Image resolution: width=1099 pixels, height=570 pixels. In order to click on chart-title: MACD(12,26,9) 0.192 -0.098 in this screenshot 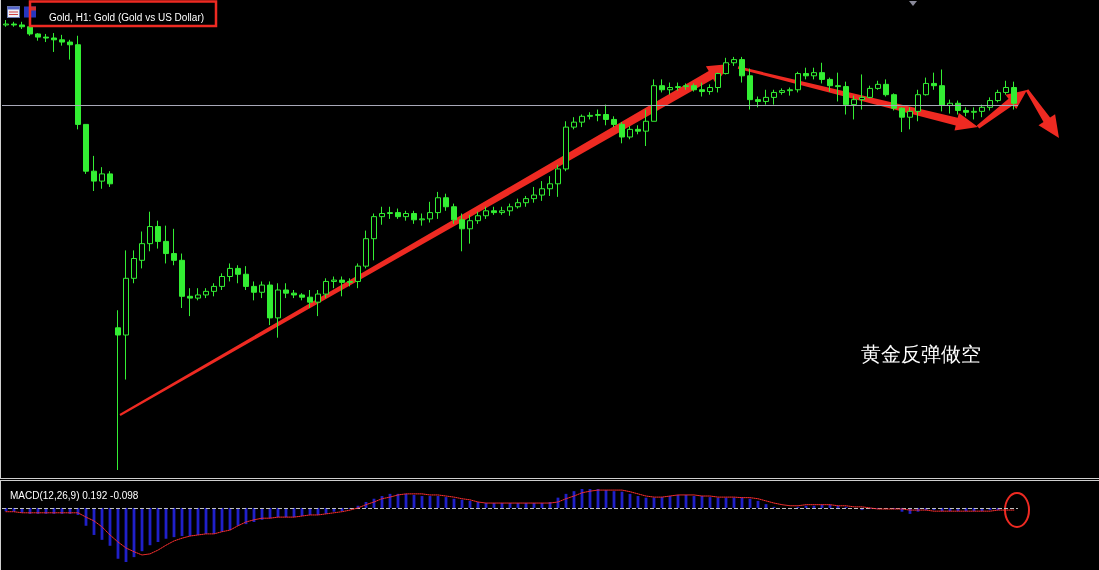, I will do `click(74, 495)`.